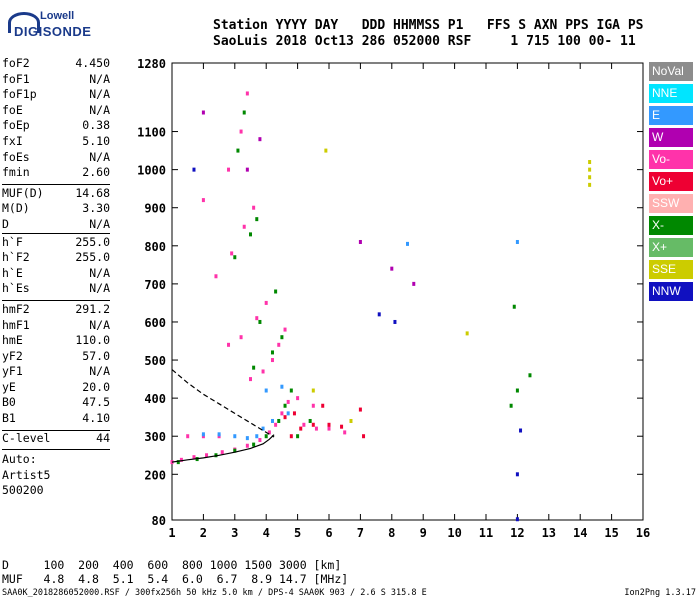  What do you see at coordinates (151, 171) in the screenshot?
I see `y-tick-label: 1000` at bounding box center [151, 171].